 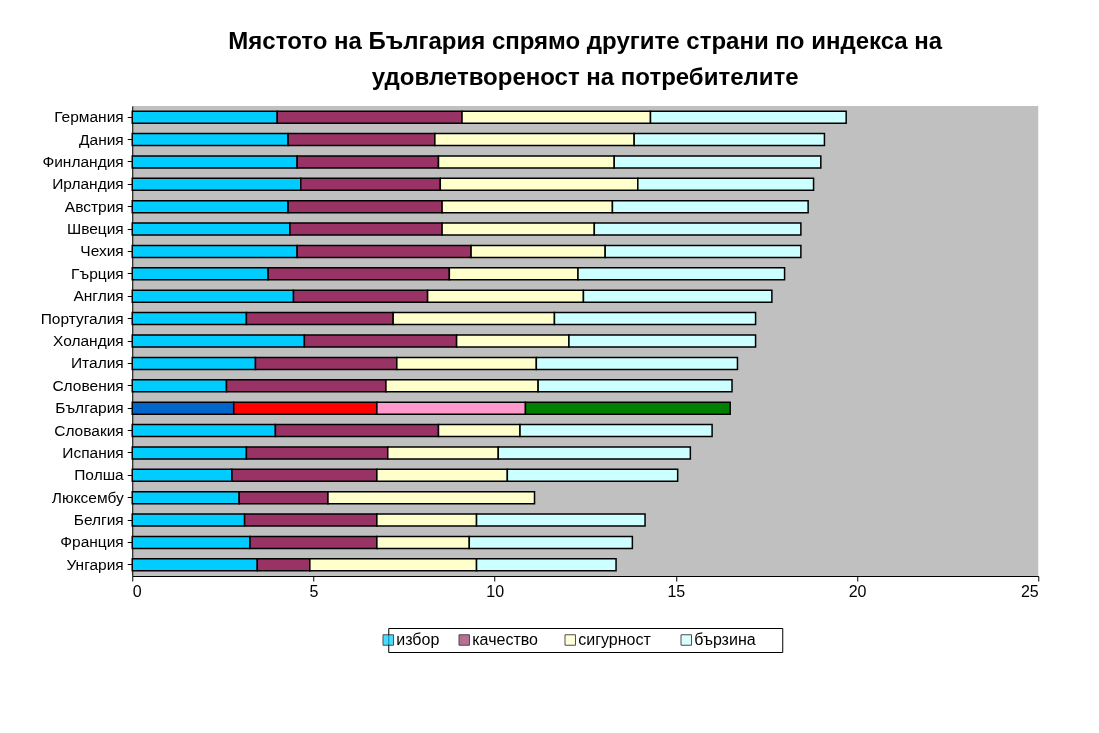 What do you see at coordinates (82, 318) in the screenshot?
I see `y-tick-label: Португалия` at bounding box center [82, 318].